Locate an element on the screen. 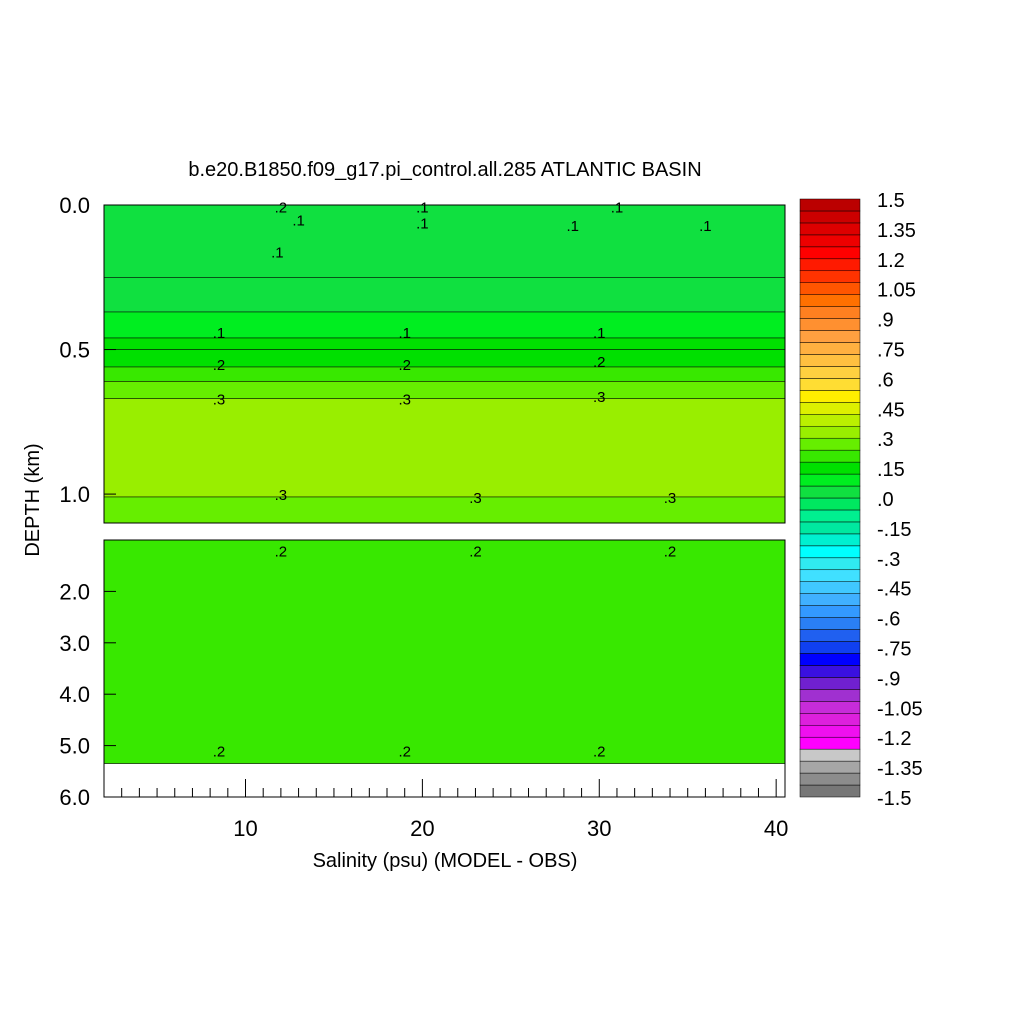  colorbar-label: -1.35 is located at coordinates (900, 769).